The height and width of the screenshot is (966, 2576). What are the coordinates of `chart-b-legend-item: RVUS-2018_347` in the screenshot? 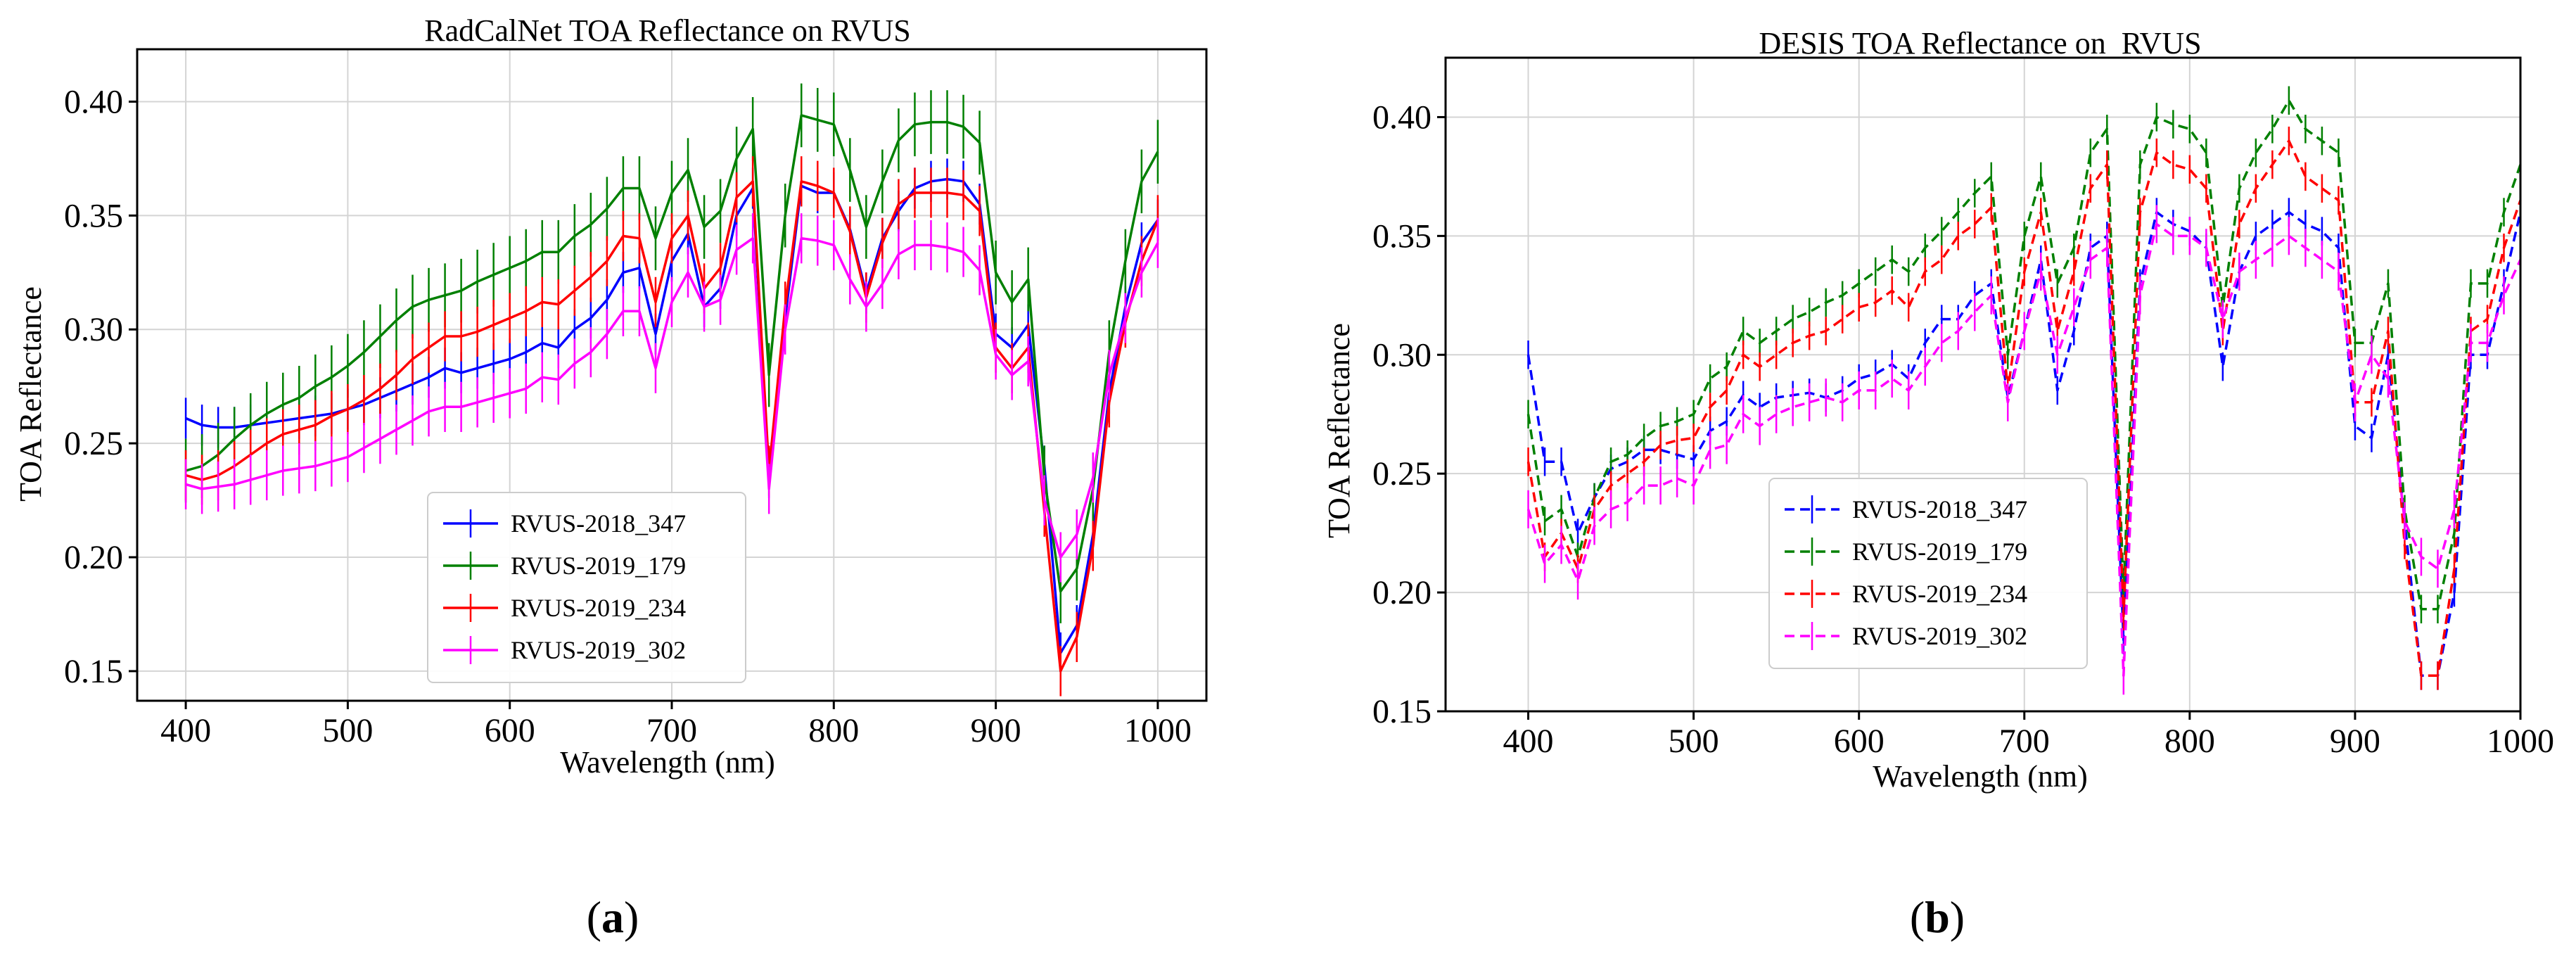 It's located at (1906, 509).